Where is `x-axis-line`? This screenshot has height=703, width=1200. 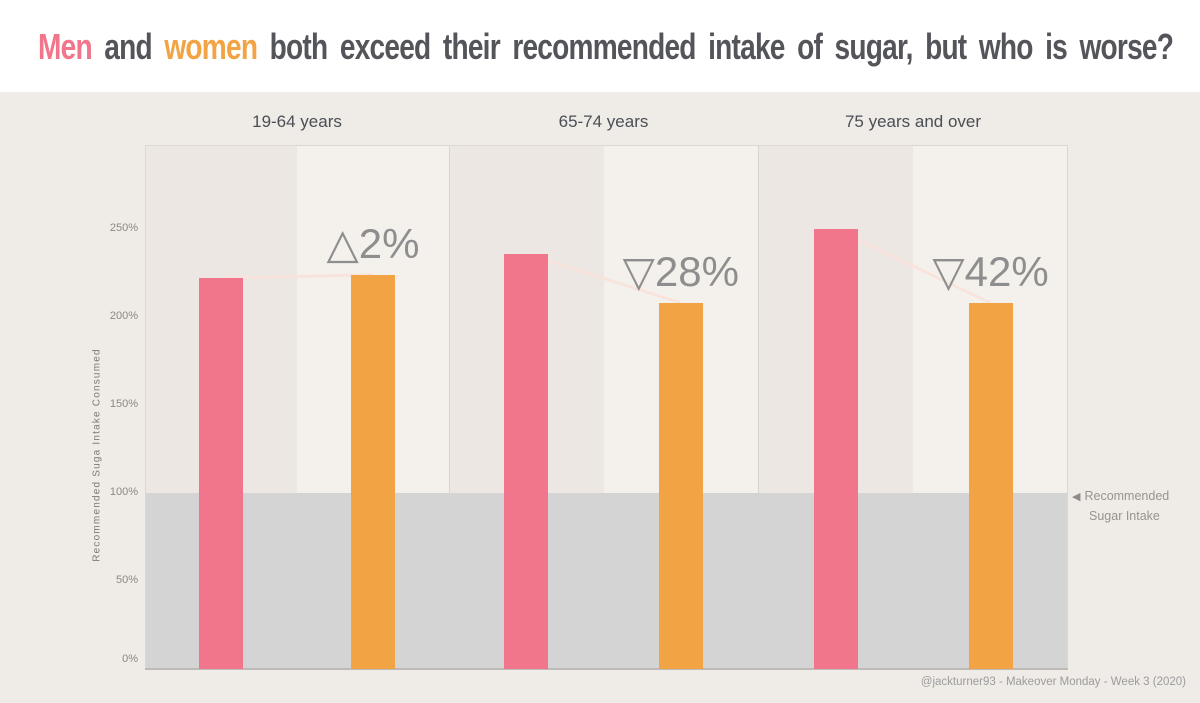 x-axis-line is located at coordinates (606, 669).